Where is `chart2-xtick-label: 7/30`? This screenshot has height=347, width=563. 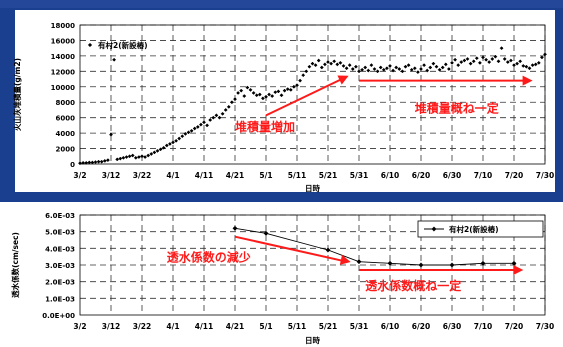
chart2-xtick-label: 7/30 is located at coordinates (545, 326).